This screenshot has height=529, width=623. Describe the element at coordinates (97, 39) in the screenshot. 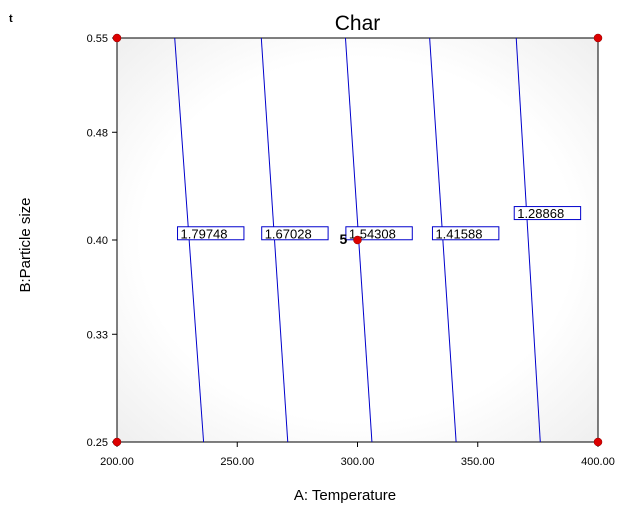

I see `y-tick-label: 0.55` at that location.